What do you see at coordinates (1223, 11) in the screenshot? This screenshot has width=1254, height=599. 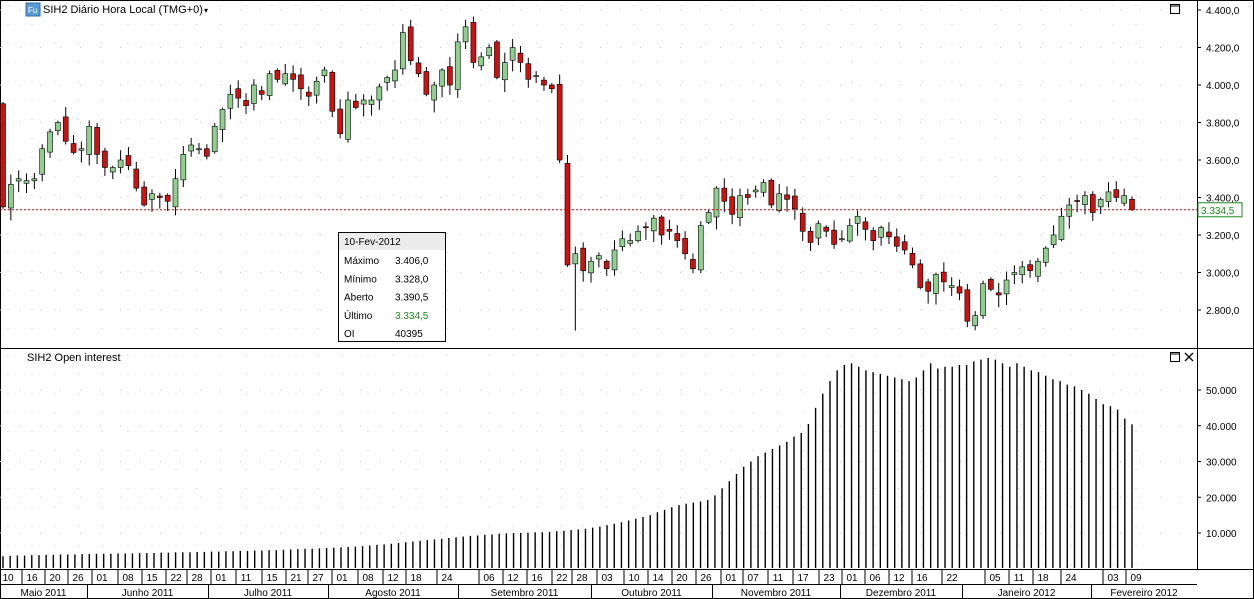 I see `price-tick-label: 4.400,0` at bounding box center [1223, 11].